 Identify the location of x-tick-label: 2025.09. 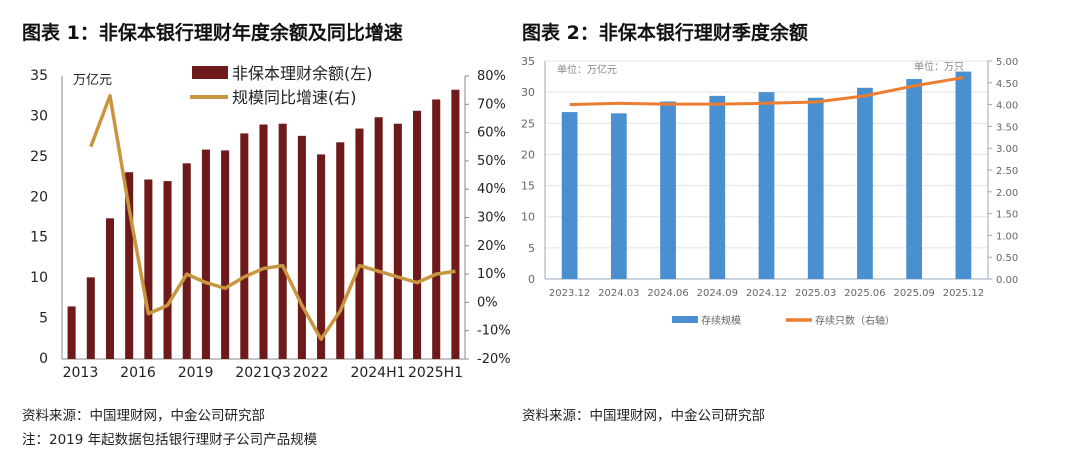
(913, 293).